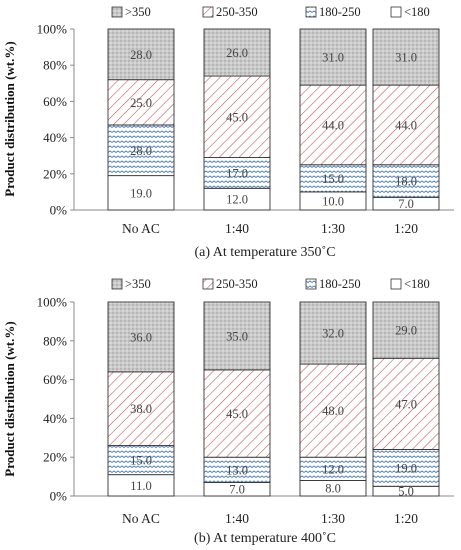 The width and height of the screenshot is (461, 550). I want to click on data-label: 13.0, so click(237, 470).